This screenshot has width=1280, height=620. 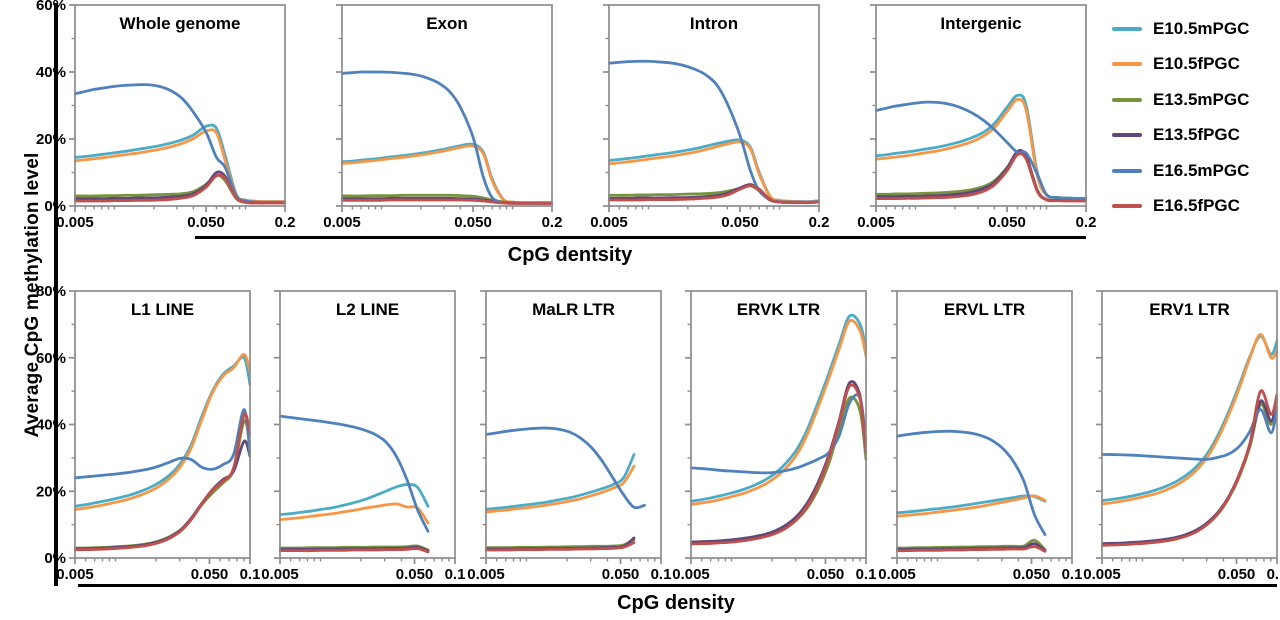 I want to click on legend-item: E10.5mPGC, so click(x=1196, y=28).